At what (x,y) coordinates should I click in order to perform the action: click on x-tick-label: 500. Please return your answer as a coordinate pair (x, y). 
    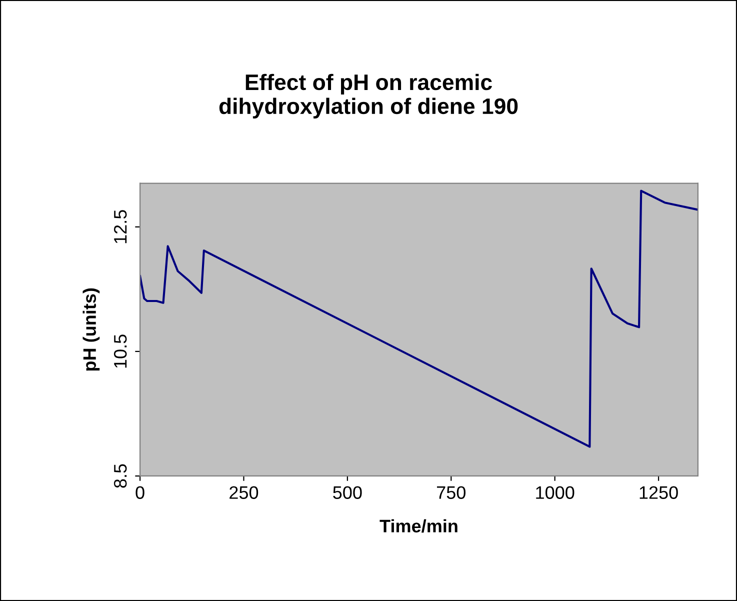
    Looking at the image, I should click on (347, 492).